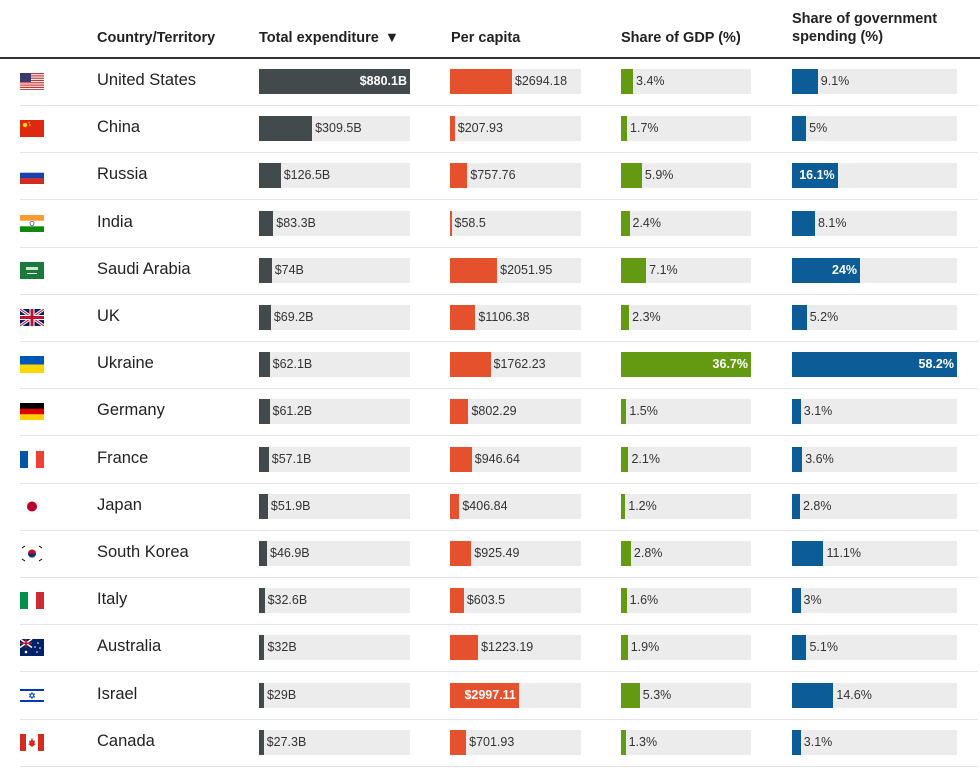 The height and width of the screenshot is (770, 980). What do you see at coordinates (286, 741) in the screenshot?
I see `total-value-label: $27.3B` at bounding box center [286, 741].